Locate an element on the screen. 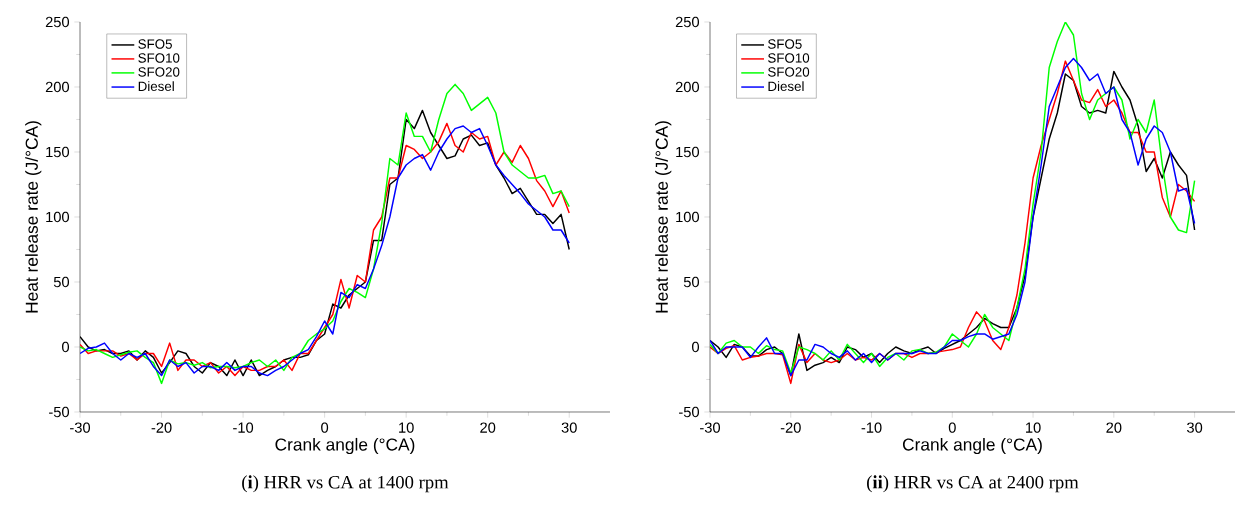 This screenshot has width=1239, height=506. text: (i) HRR vs CA at 1400 rpm is located at coordinates (345, 484).